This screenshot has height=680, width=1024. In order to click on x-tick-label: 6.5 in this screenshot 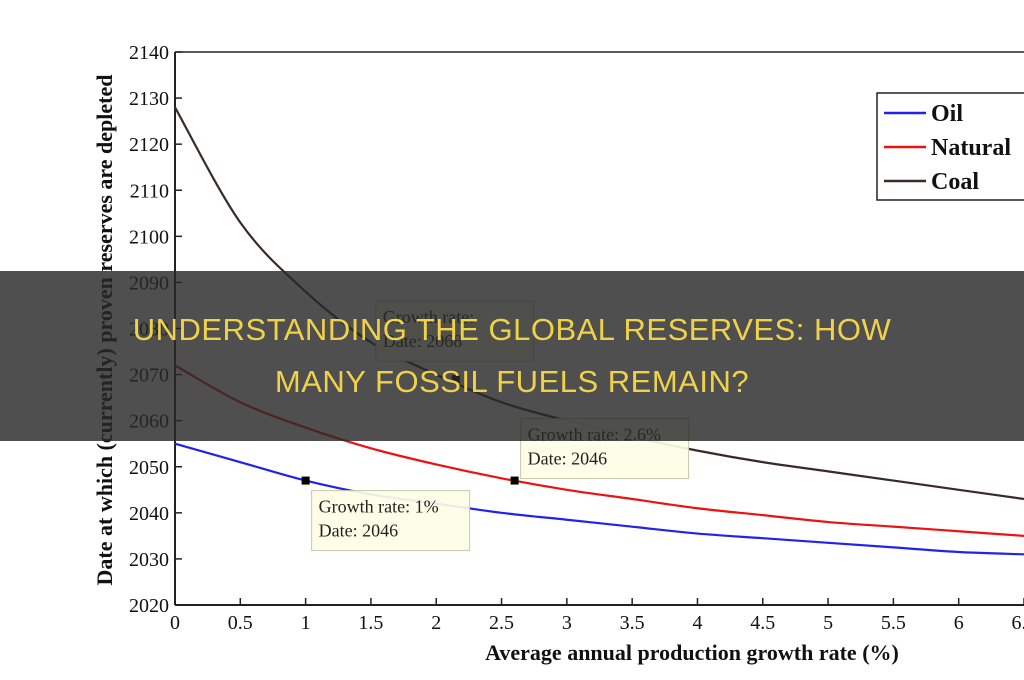, I will do `click(1018, 623)`.